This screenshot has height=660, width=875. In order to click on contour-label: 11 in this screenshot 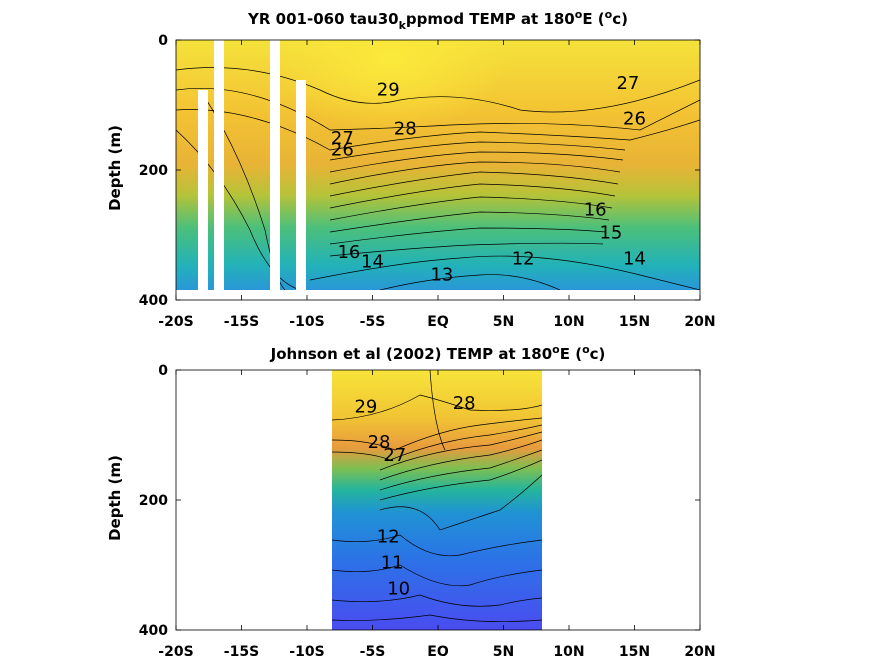, I will do `click(392, 562)`.